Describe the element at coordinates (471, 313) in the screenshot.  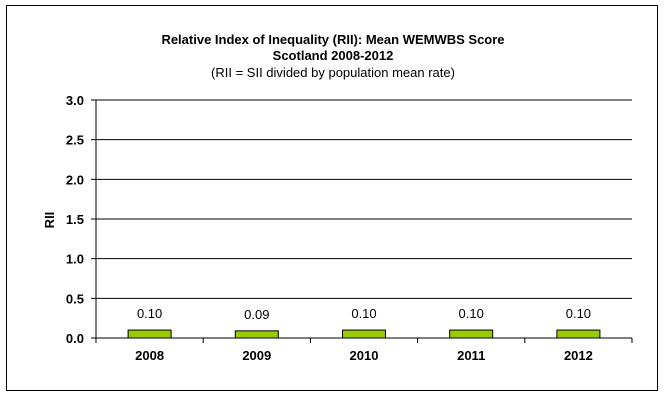
I see `data-label-2011: 0.10` at that location.